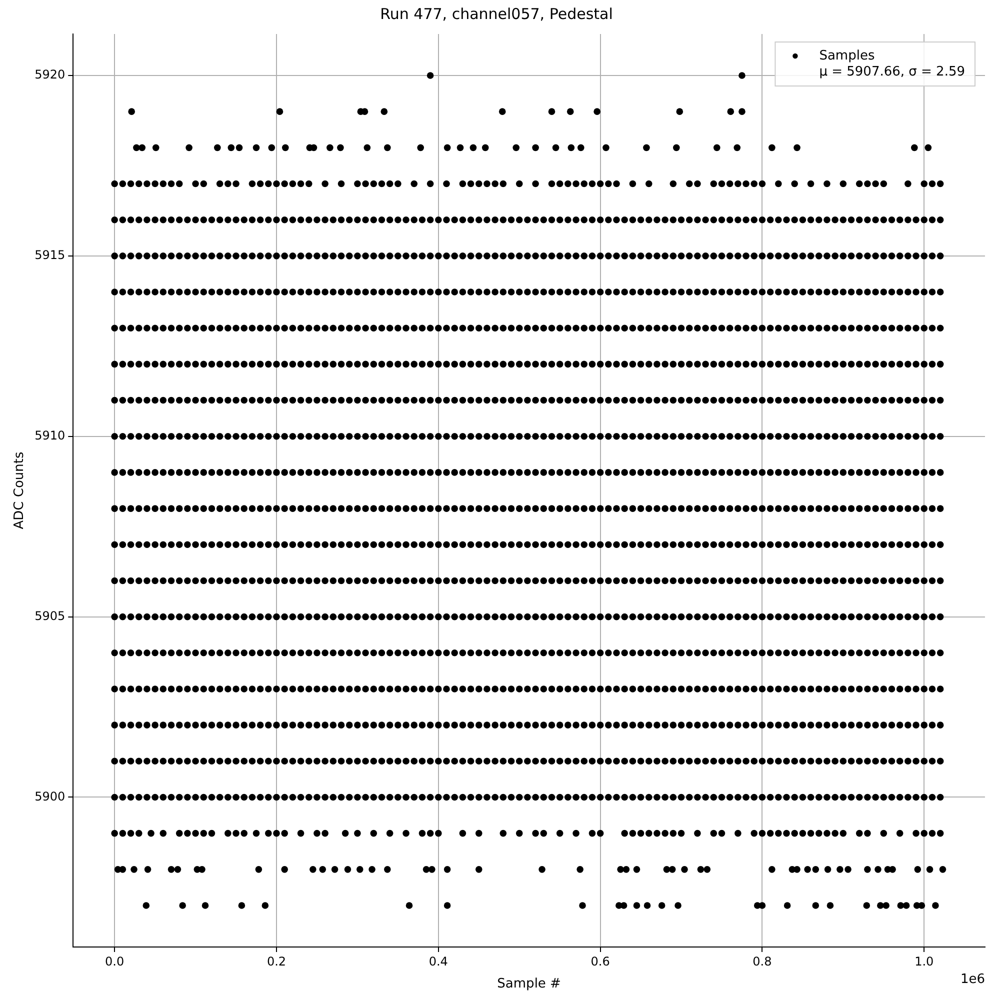  What do you see at coordinates (50, 435) in the screenshot?
I see `y-tick-label: 5910` at bounding box center [50, 435].